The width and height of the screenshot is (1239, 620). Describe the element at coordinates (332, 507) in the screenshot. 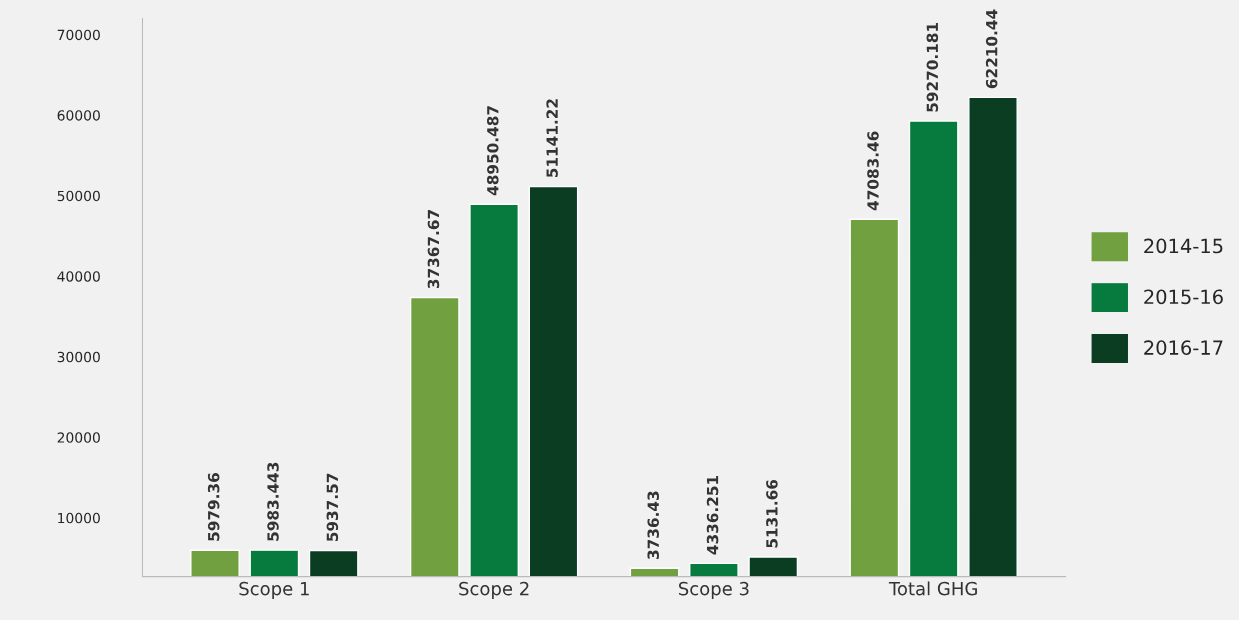

I see `data-label: 5937.57` at that location.